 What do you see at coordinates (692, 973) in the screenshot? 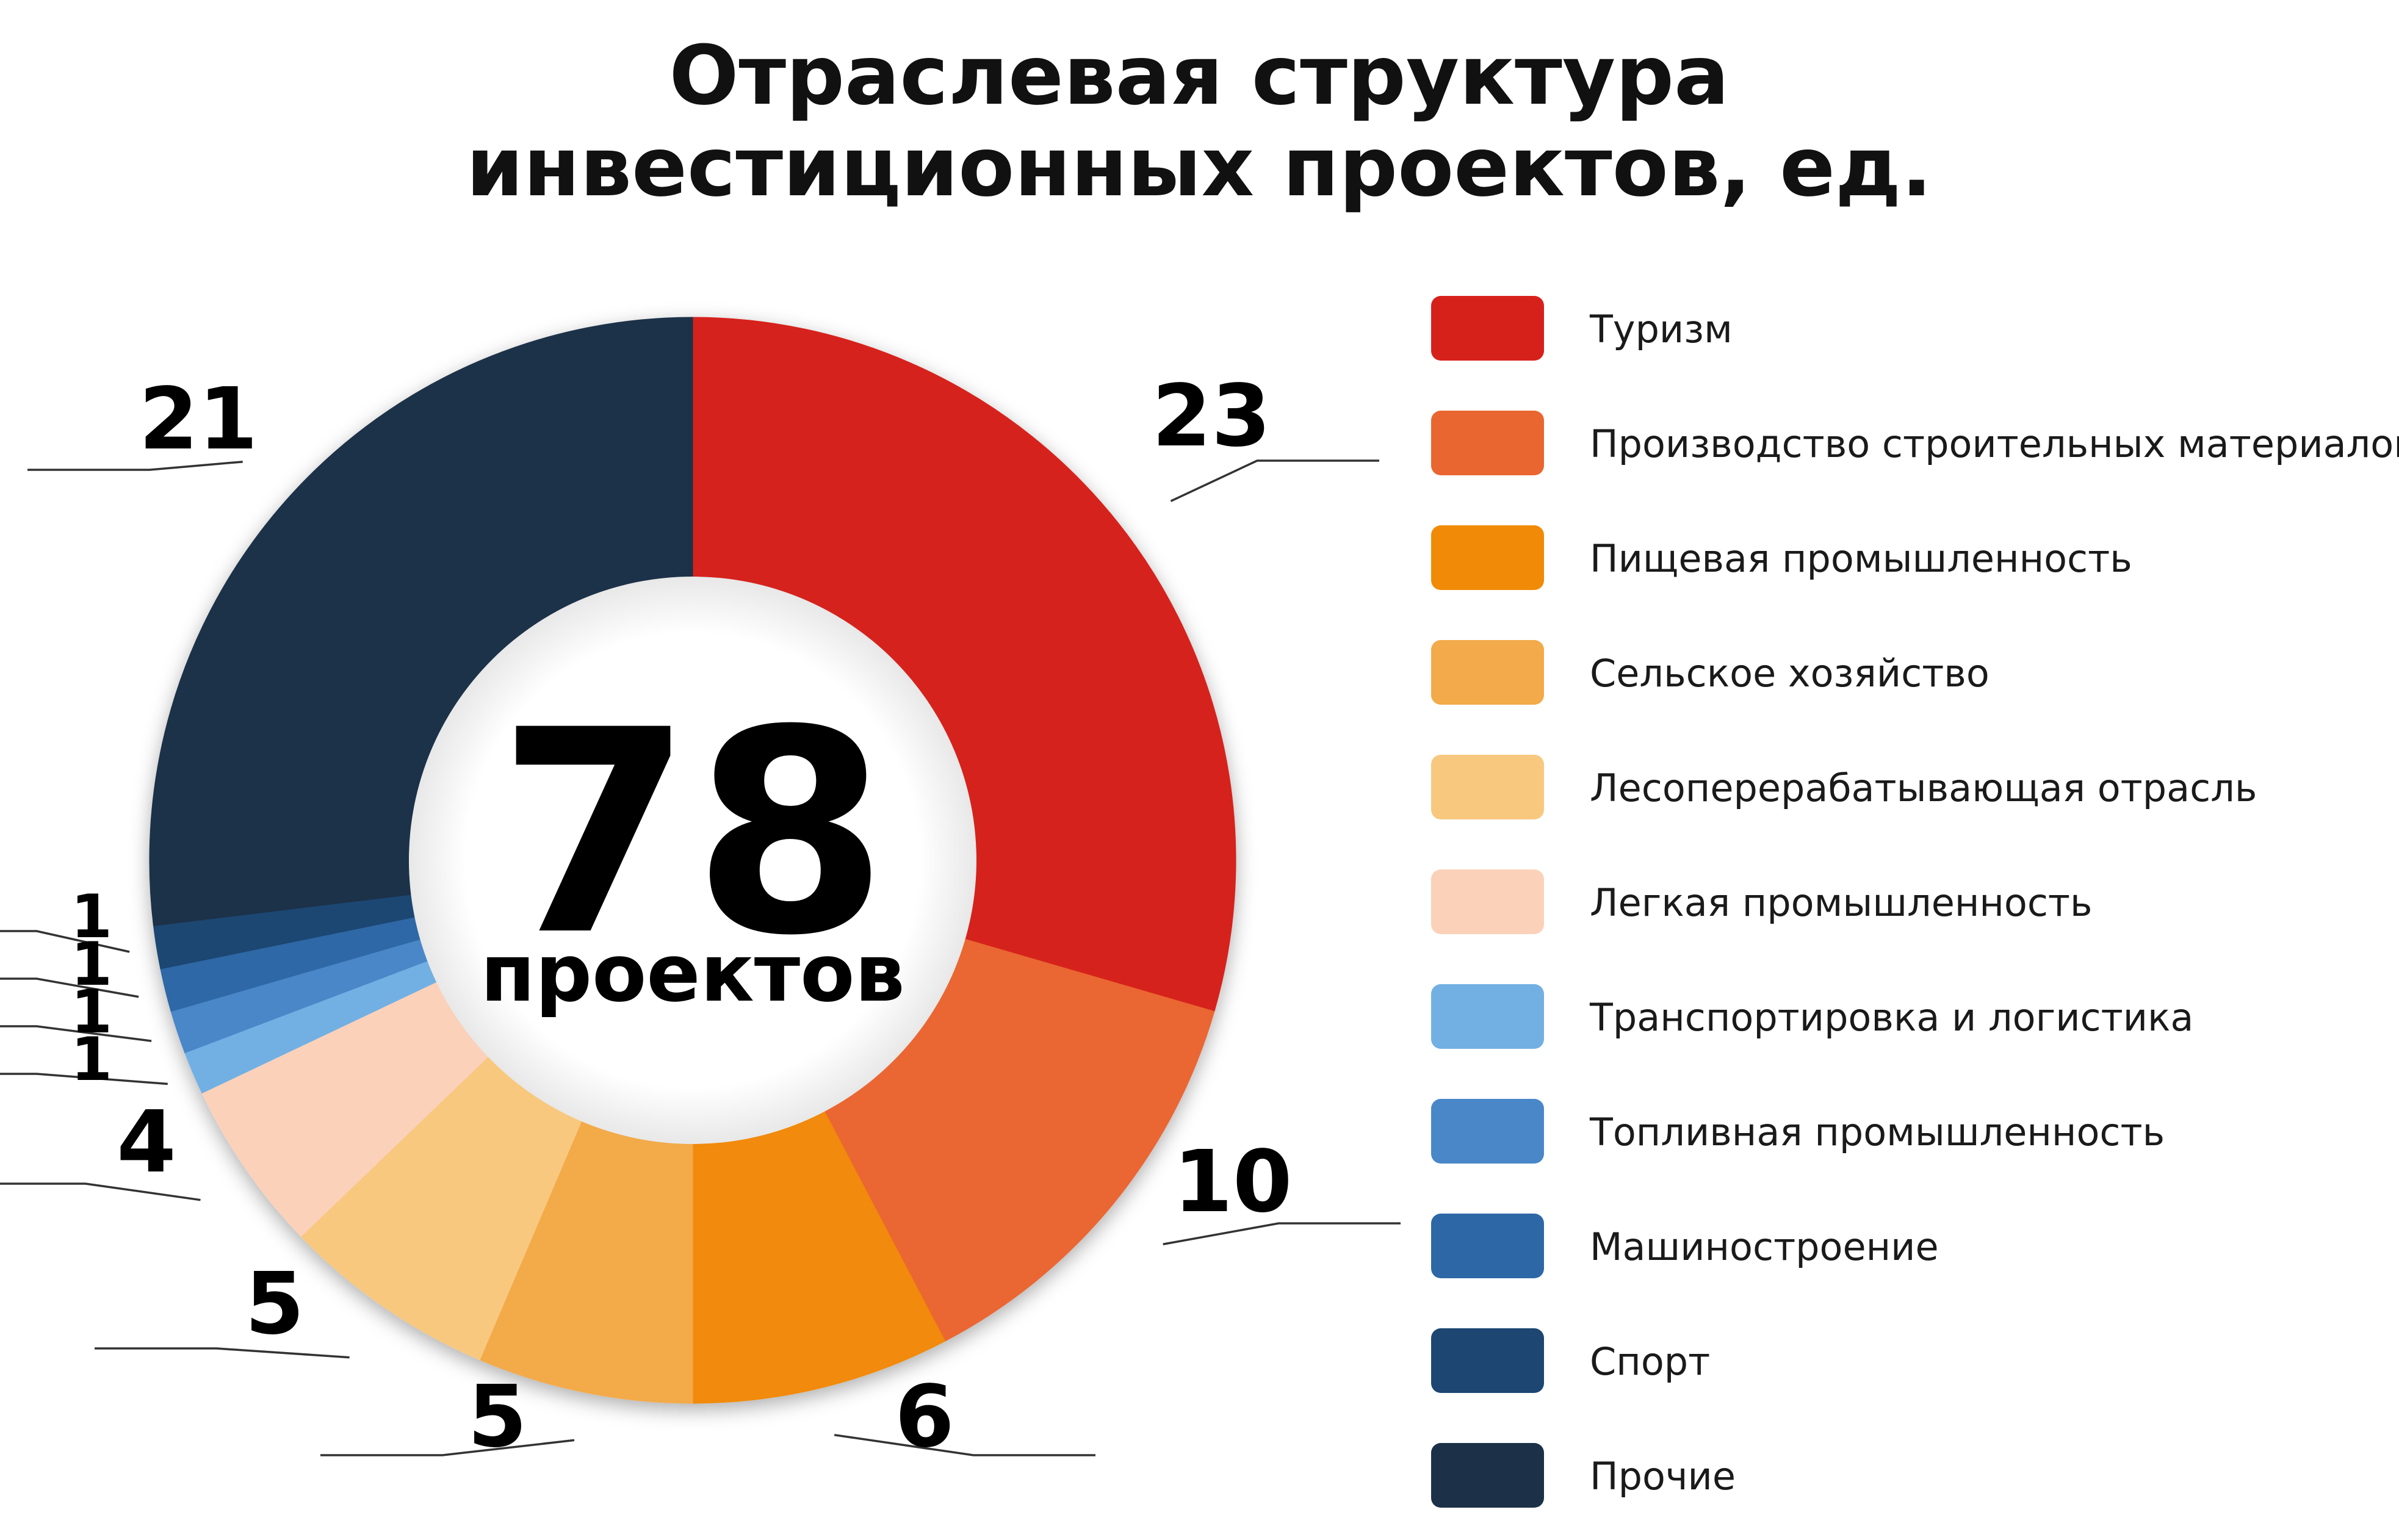
I see `center-unit: проектов` at bounding box center [692, 973].